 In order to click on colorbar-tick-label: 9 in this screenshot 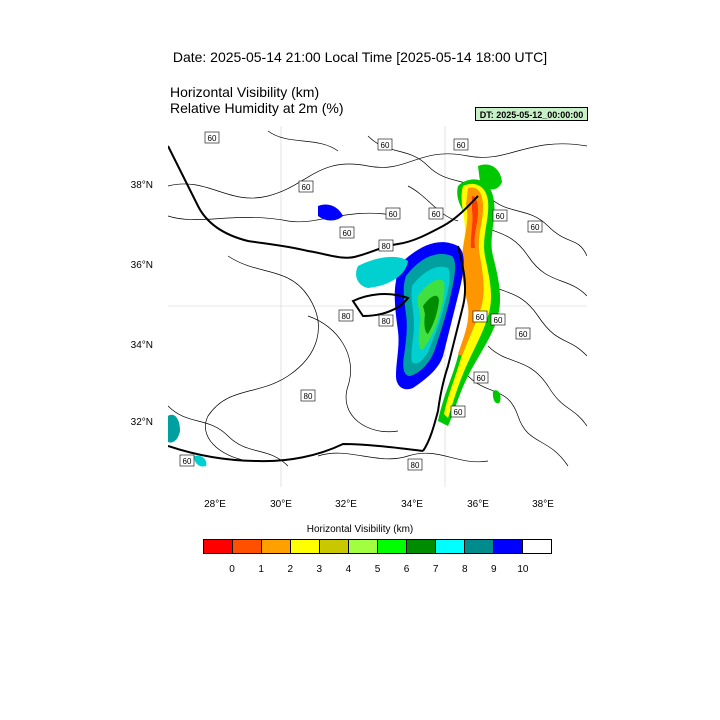, I will do `click(494, 569)`.